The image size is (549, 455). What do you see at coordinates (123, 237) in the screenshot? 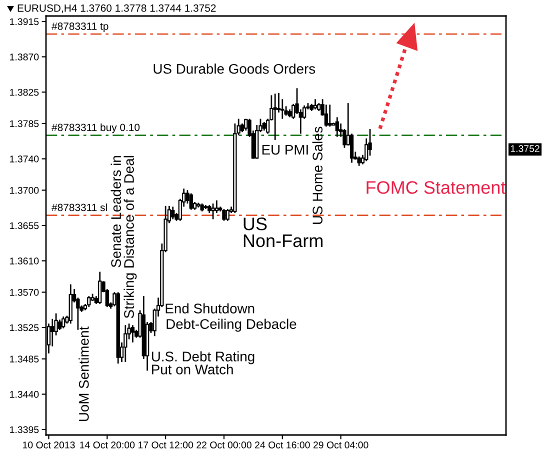
I see `annotation: Senate Leaders in Striking Distance of a Deal` at bounding box center [123, 237].